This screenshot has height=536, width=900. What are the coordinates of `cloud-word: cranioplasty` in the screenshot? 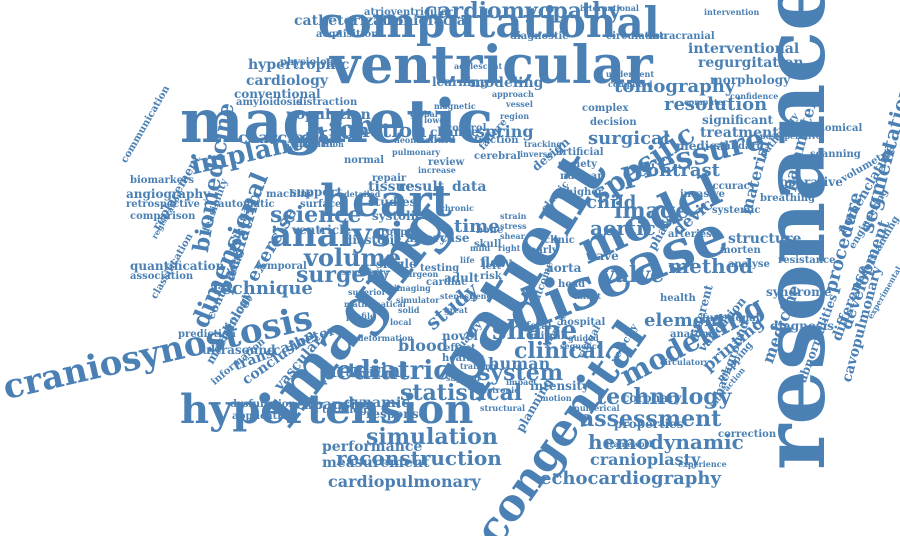 It's located at (645, 459).